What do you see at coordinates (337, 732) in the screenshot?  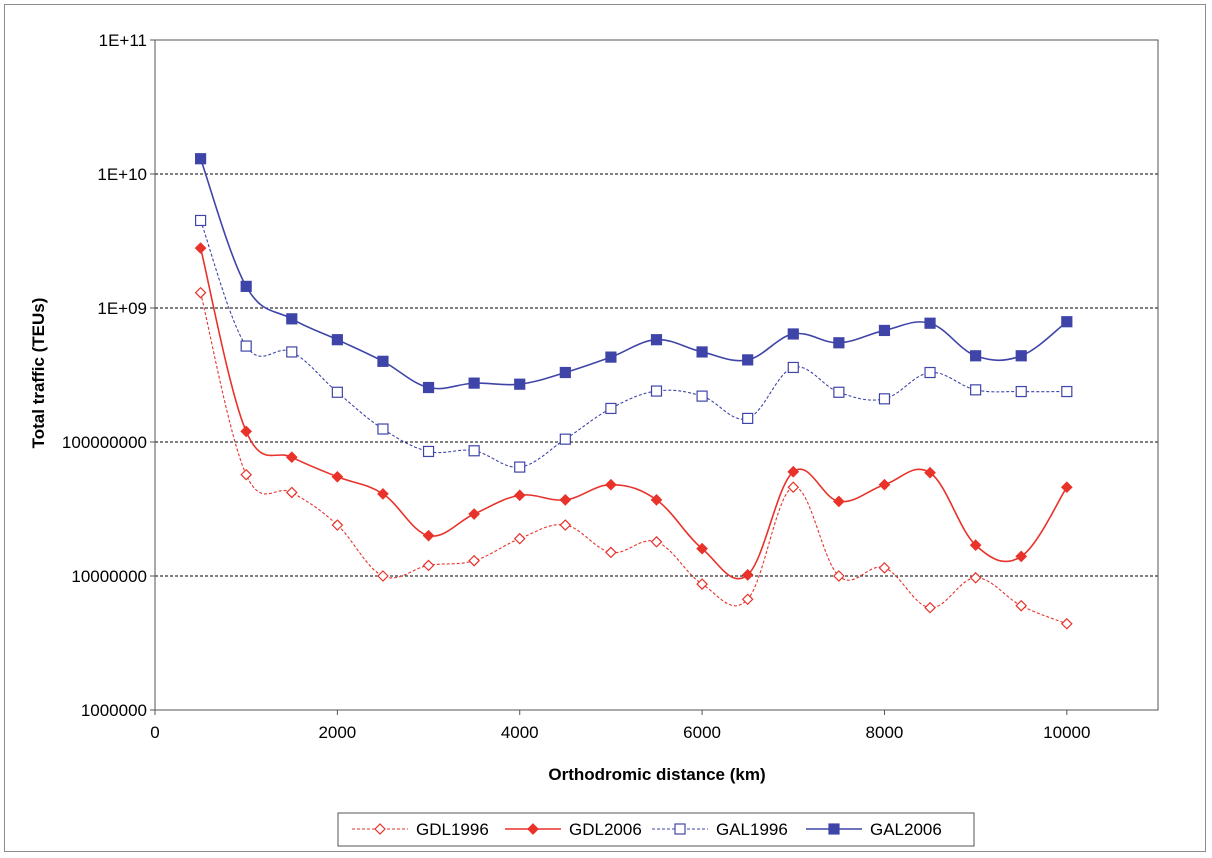 I see `x-tick-label: 2000` at bounding box center [337, 732].